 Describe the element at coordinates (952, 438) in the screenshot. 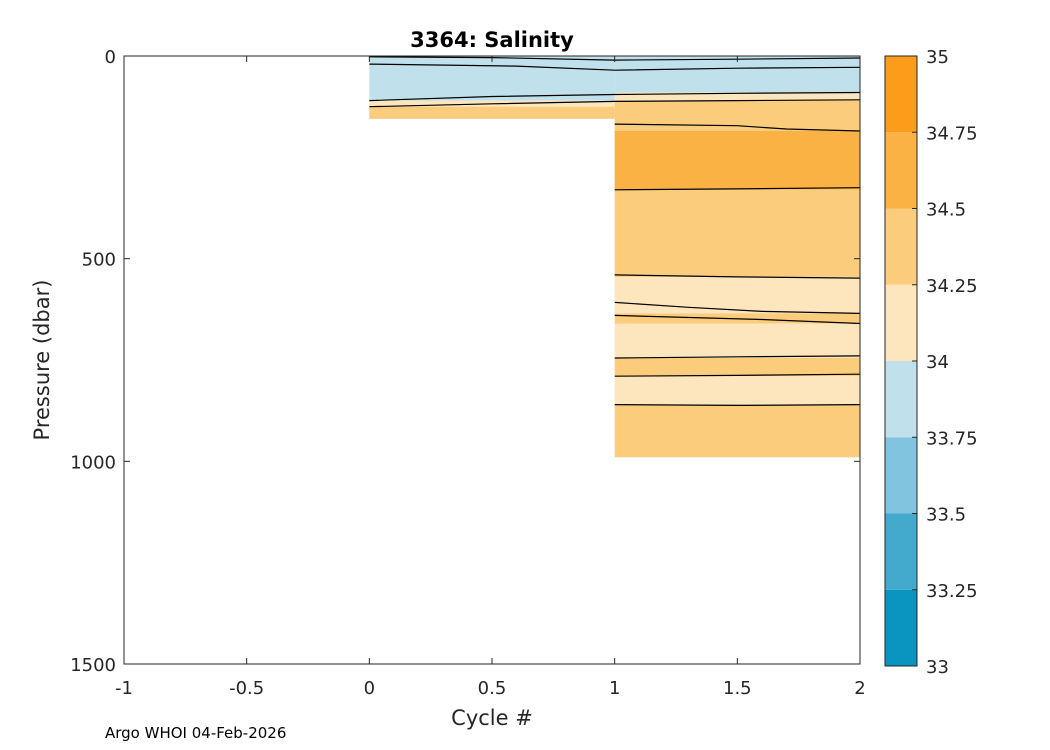

I see `colorbar-tick-label: 33.75` at that location.